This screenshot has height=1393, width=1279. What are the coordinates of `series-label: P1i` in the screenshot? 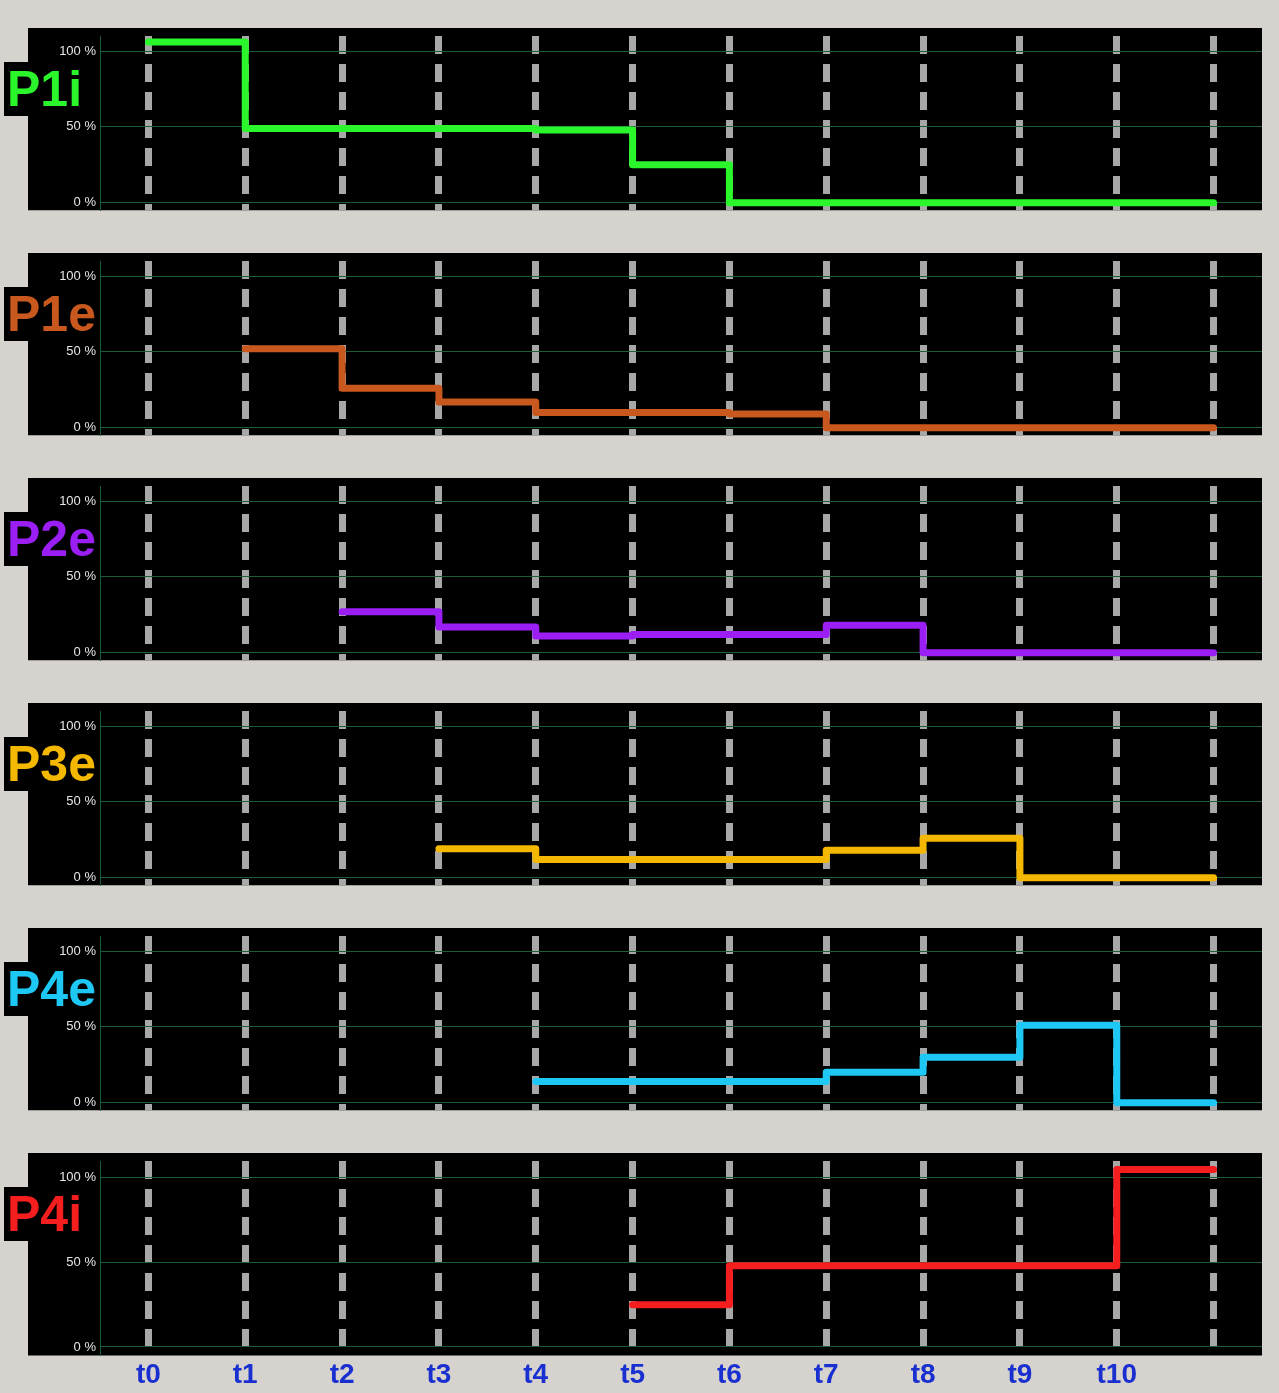 It's located at (45, 89).